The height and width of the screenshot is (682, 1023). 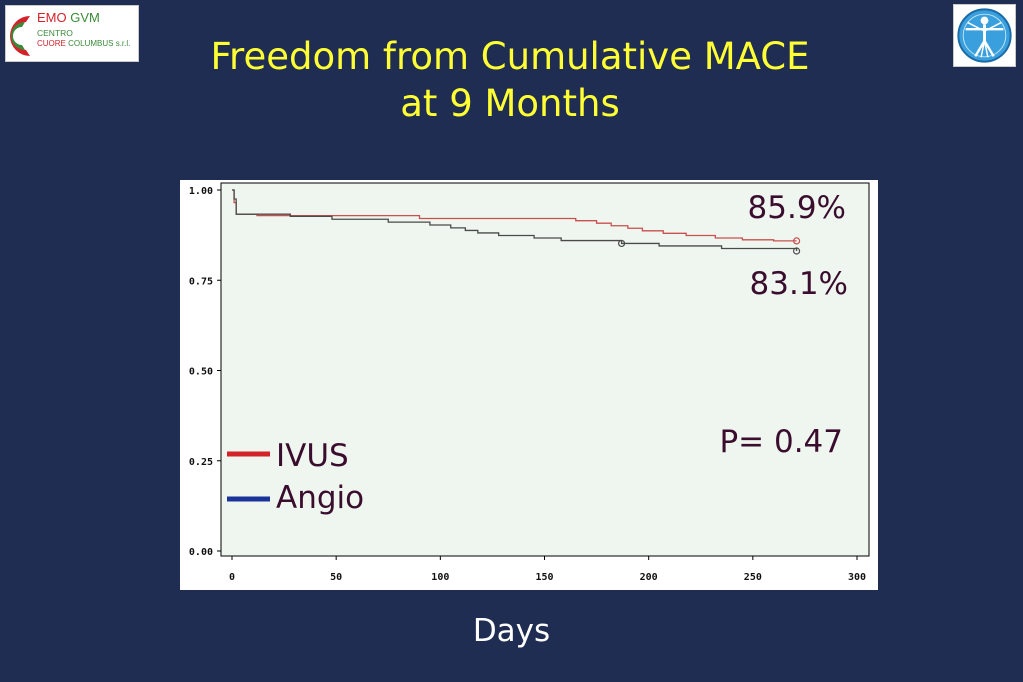 What do you see at coordinates (781, 442) in the screenshot?
I see `p-value-label: P= 0.47` at bounding box center [781, 442].